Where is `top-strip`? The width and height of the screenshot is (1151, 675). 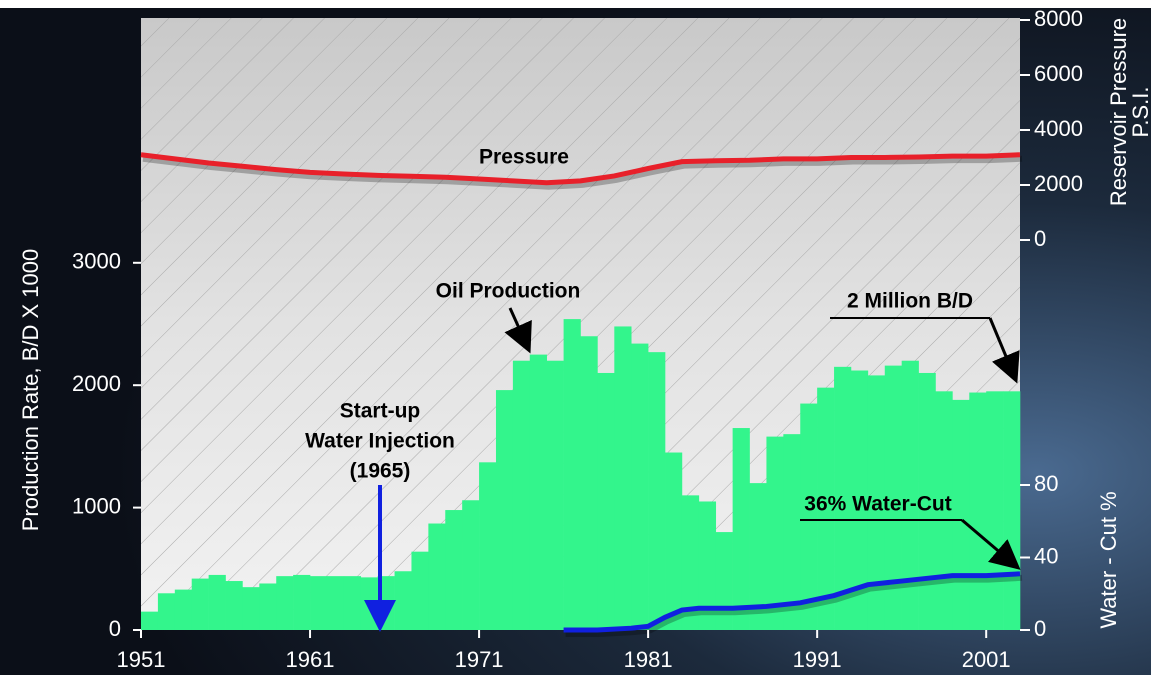 top-strip is located at coordinates (575, 4).